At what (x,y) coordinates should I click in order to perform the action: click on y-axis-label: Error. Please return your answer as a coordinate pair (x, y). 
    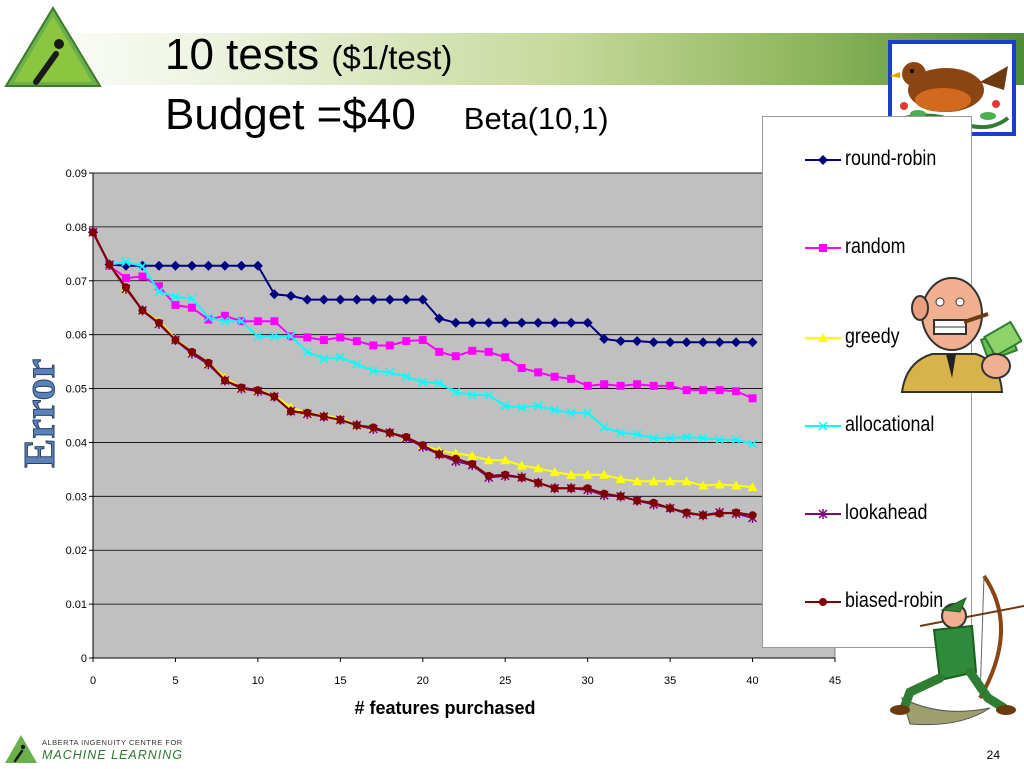
    Looking at the image, I should click on (40, 413).